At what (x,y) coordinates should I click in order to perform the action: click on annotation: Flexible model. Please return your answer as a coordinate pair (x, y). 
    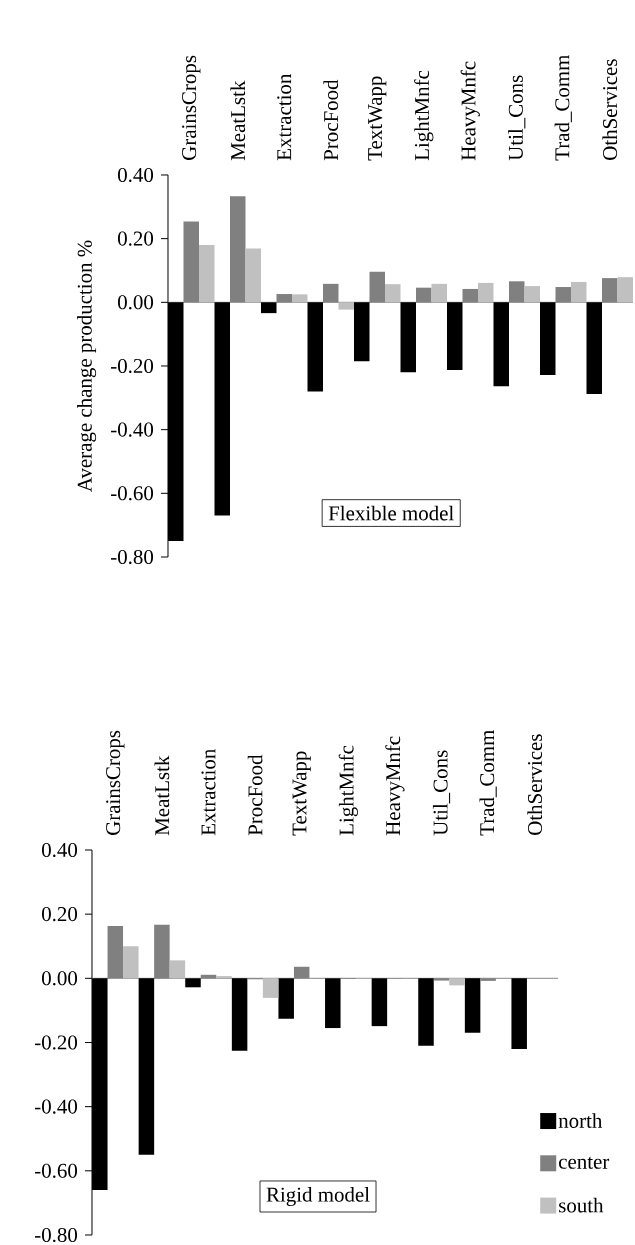
    Looking at the image, I should click on (391, 513).